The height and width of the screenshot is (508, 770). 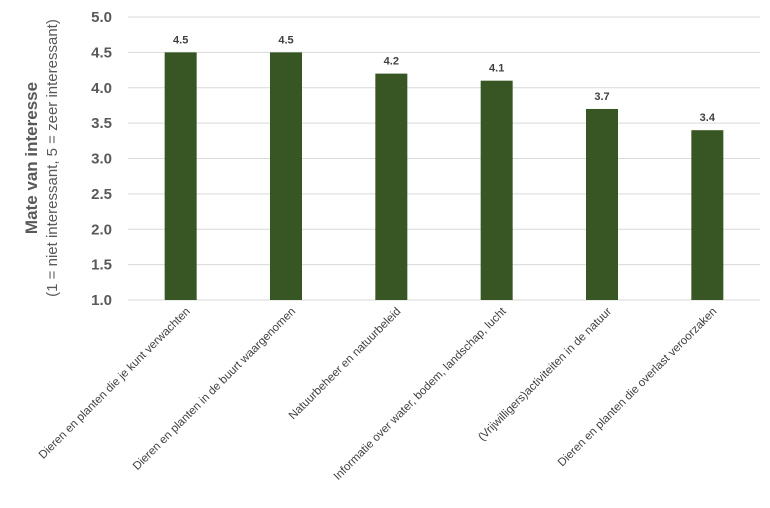 I want to click on y-tick-label: 3.5, so click(x=101, y=123).